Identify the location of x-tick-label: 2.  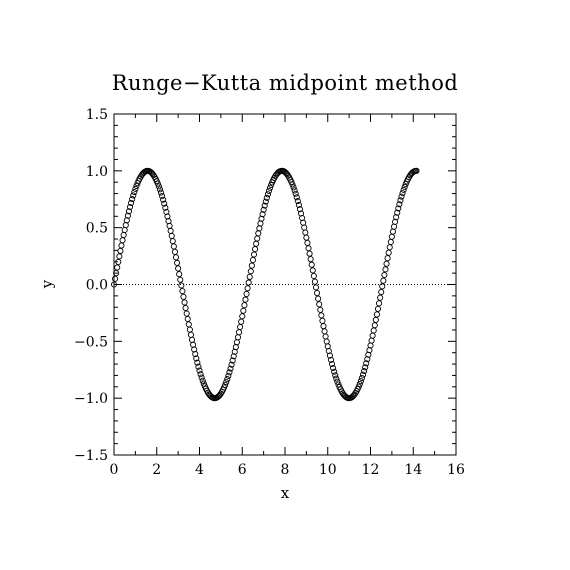
(156, 470).